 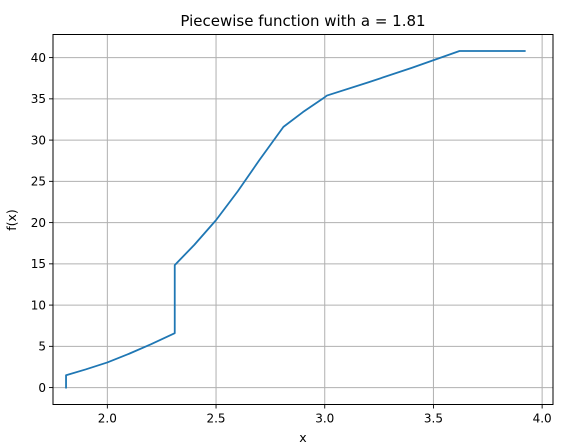 I want to click on y-tick-label: 5, so click(x=42, y=347).